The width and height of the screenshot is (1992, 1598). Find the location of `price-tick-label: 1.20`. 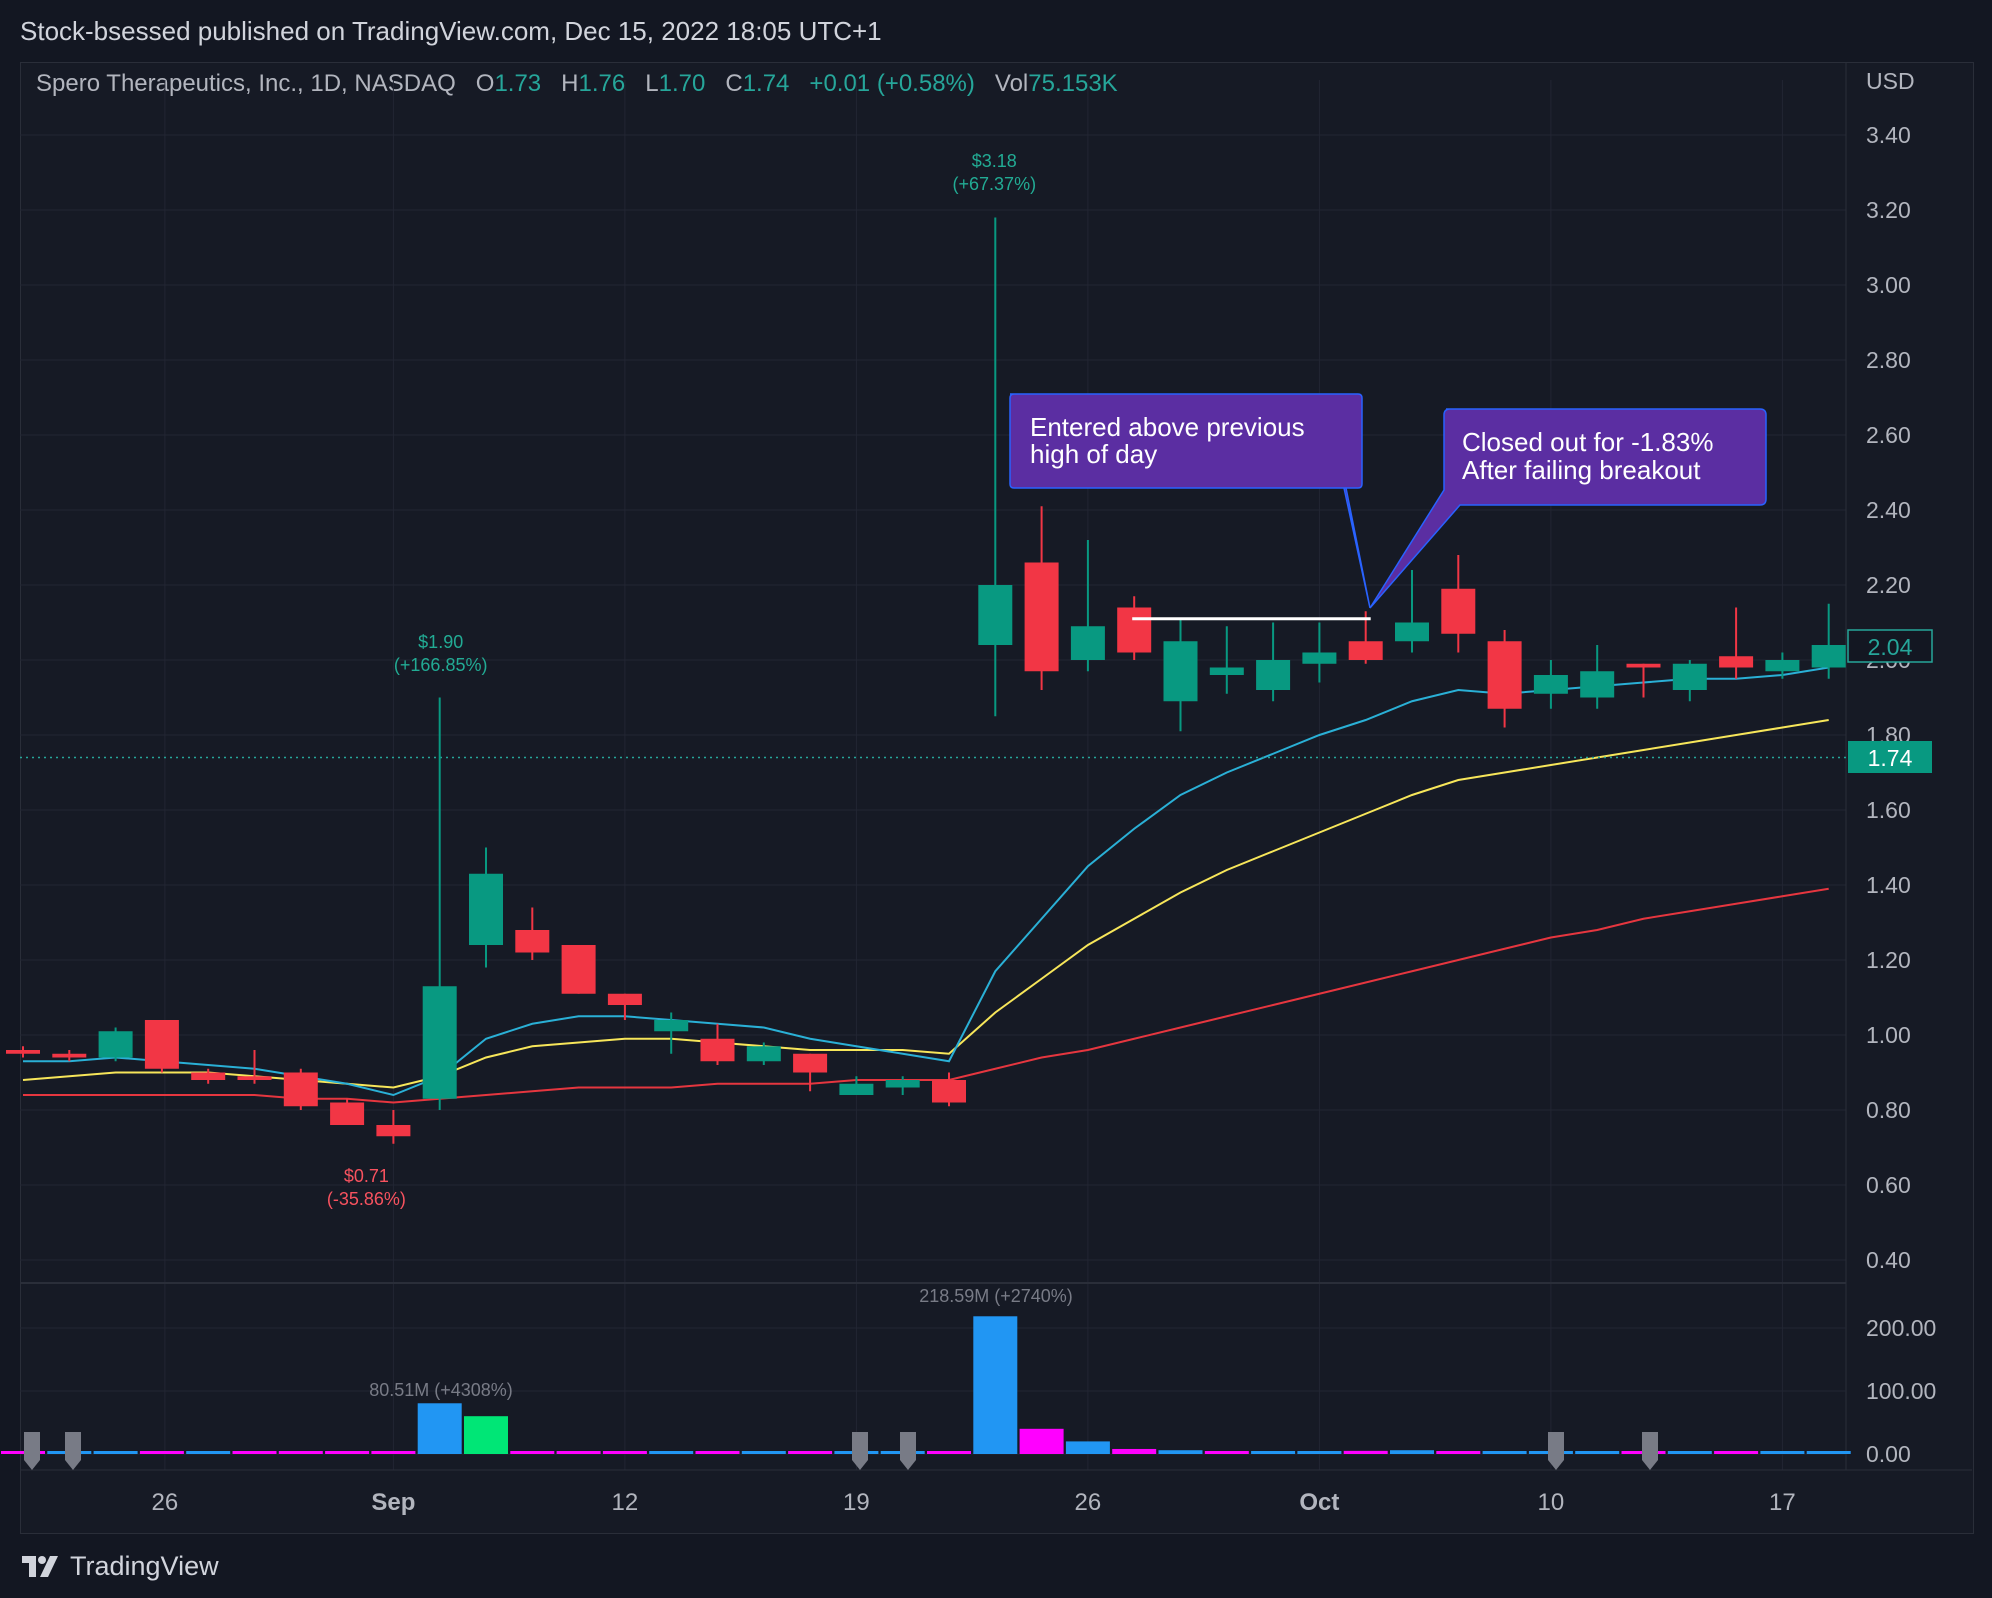

price-tick-label: 1.20 is located at coordinates (1888, 960).